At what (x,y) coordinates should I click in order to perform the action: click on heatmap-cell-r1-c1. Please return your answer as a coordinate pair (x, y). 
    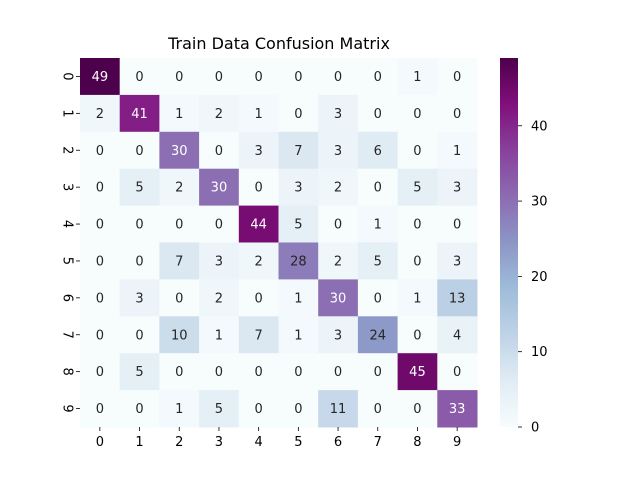
    Looking at the image, I should click on (139, 113).